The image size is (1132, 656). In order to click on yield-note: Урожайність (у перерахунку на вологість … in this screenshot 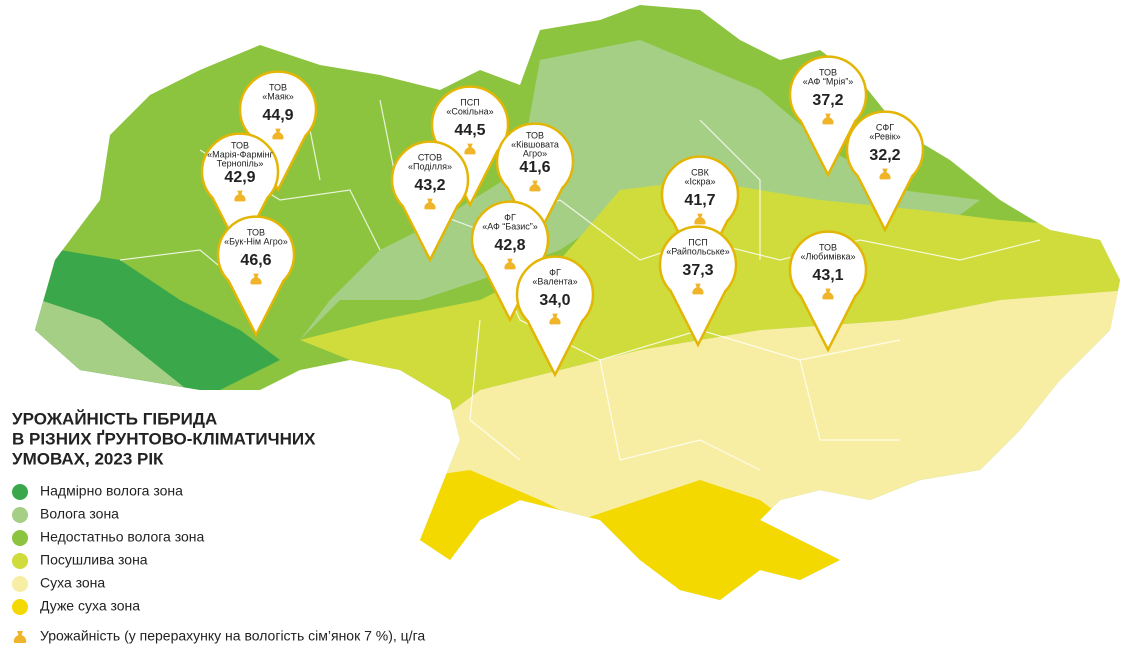, I will do `click(232, 636)`.